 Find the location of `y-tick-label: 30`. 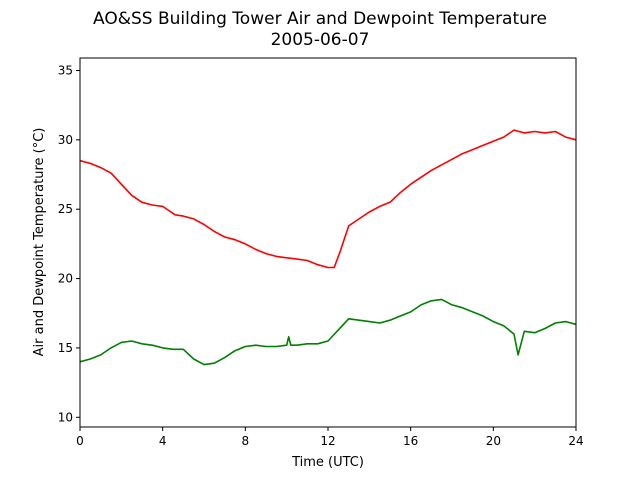

y-tick-label: 30 is located at coordinates (65, 140).